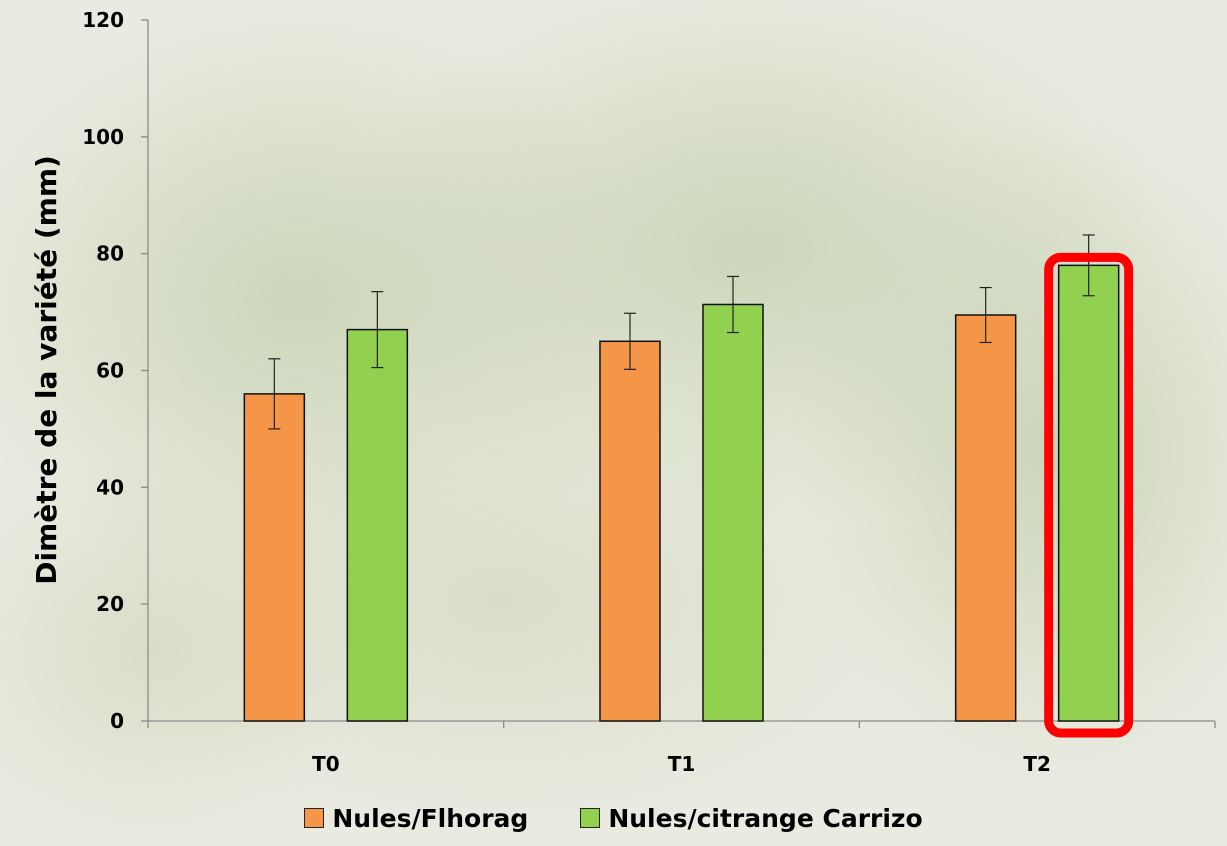 Image resolution: width=1227 pixels, height=846 pixels. I want to click on x-tick-label: T2, so click(1037, 764).